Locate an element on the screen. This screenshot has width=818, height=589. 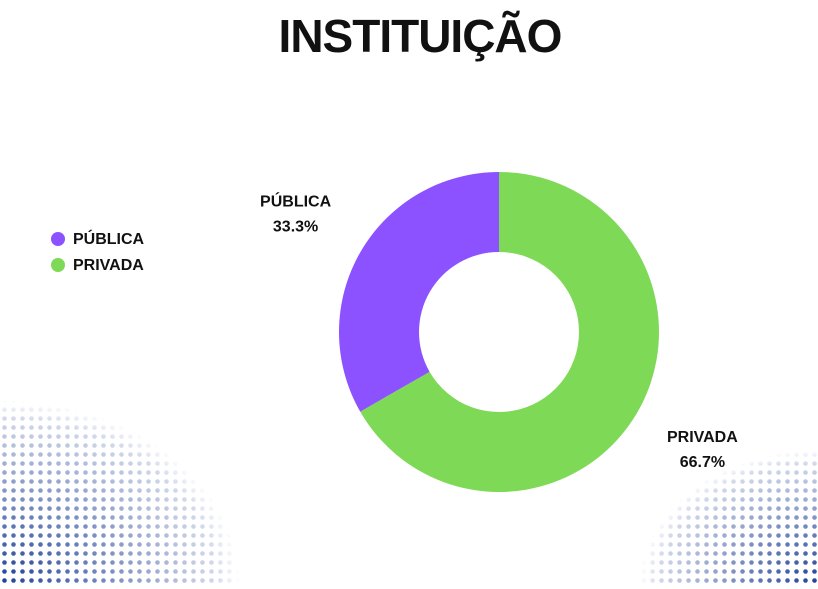
slice-value-label: 33.3% is located at coordinates (295, 227).